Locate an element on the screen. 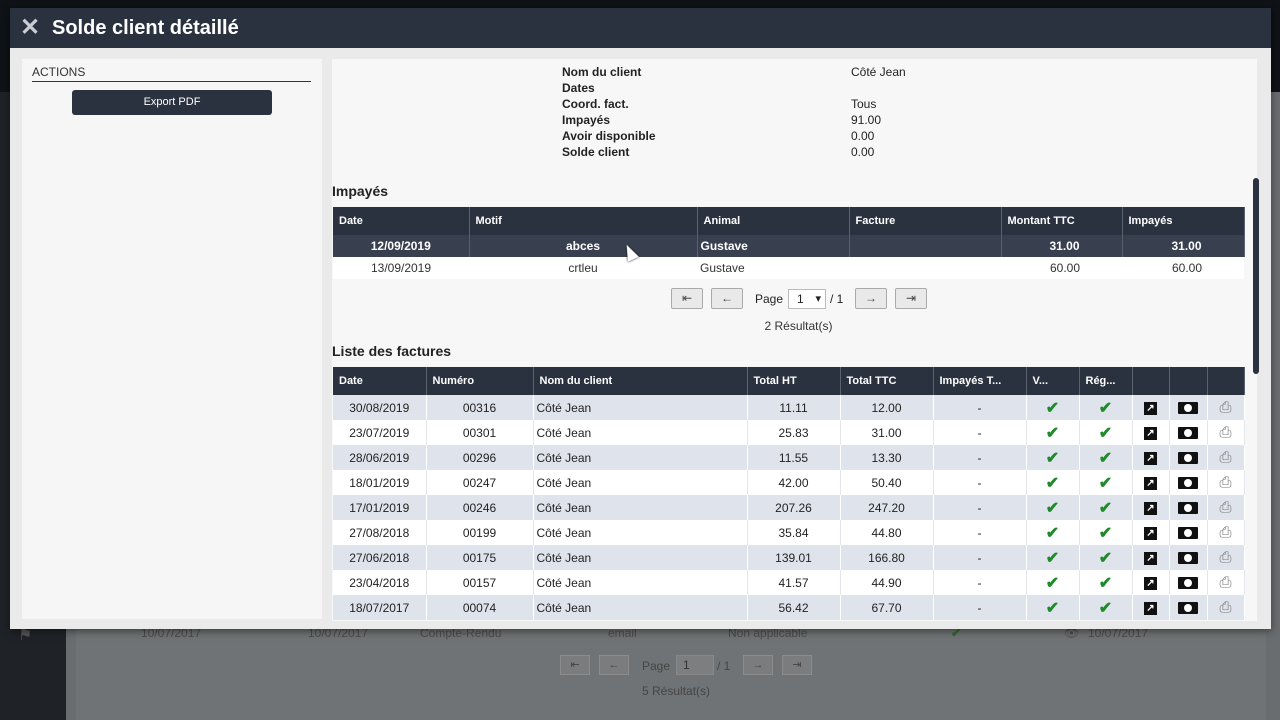 The image size is (1280, 720). column-header: Impayés is located at coordinates (1183, 221).